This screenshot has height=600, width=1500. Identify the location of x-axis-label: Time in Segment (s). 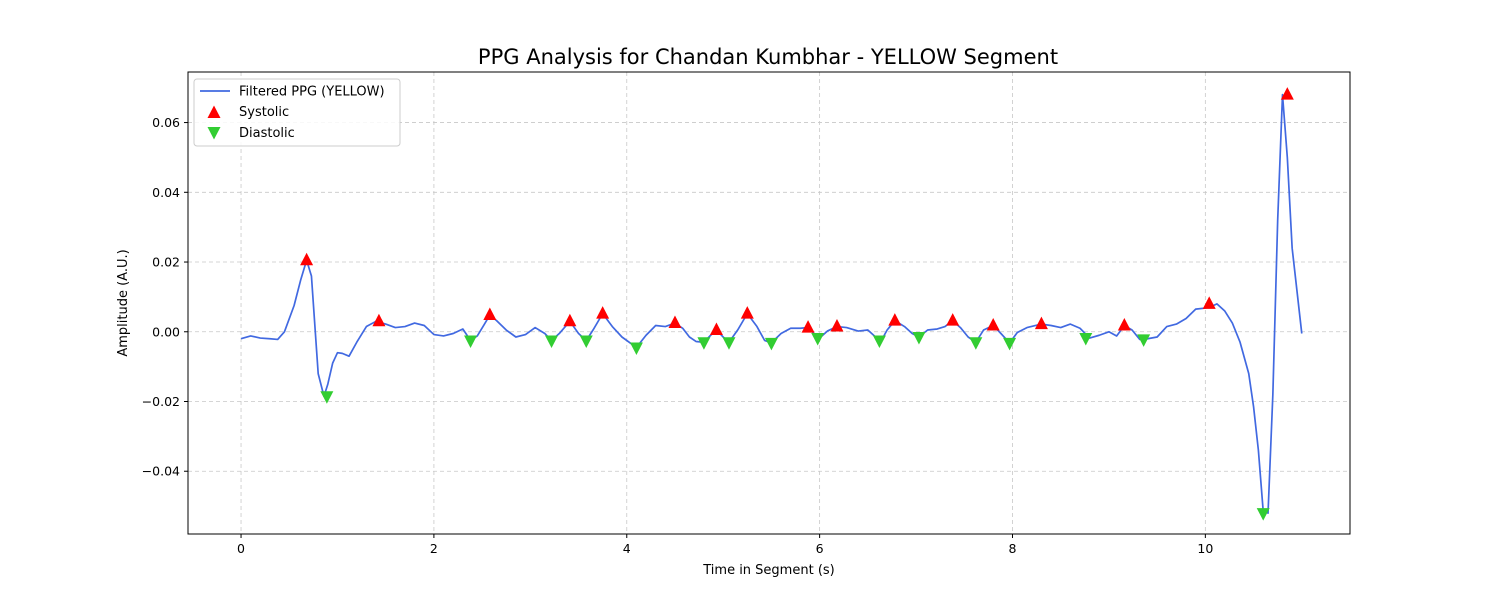
(768, 570).